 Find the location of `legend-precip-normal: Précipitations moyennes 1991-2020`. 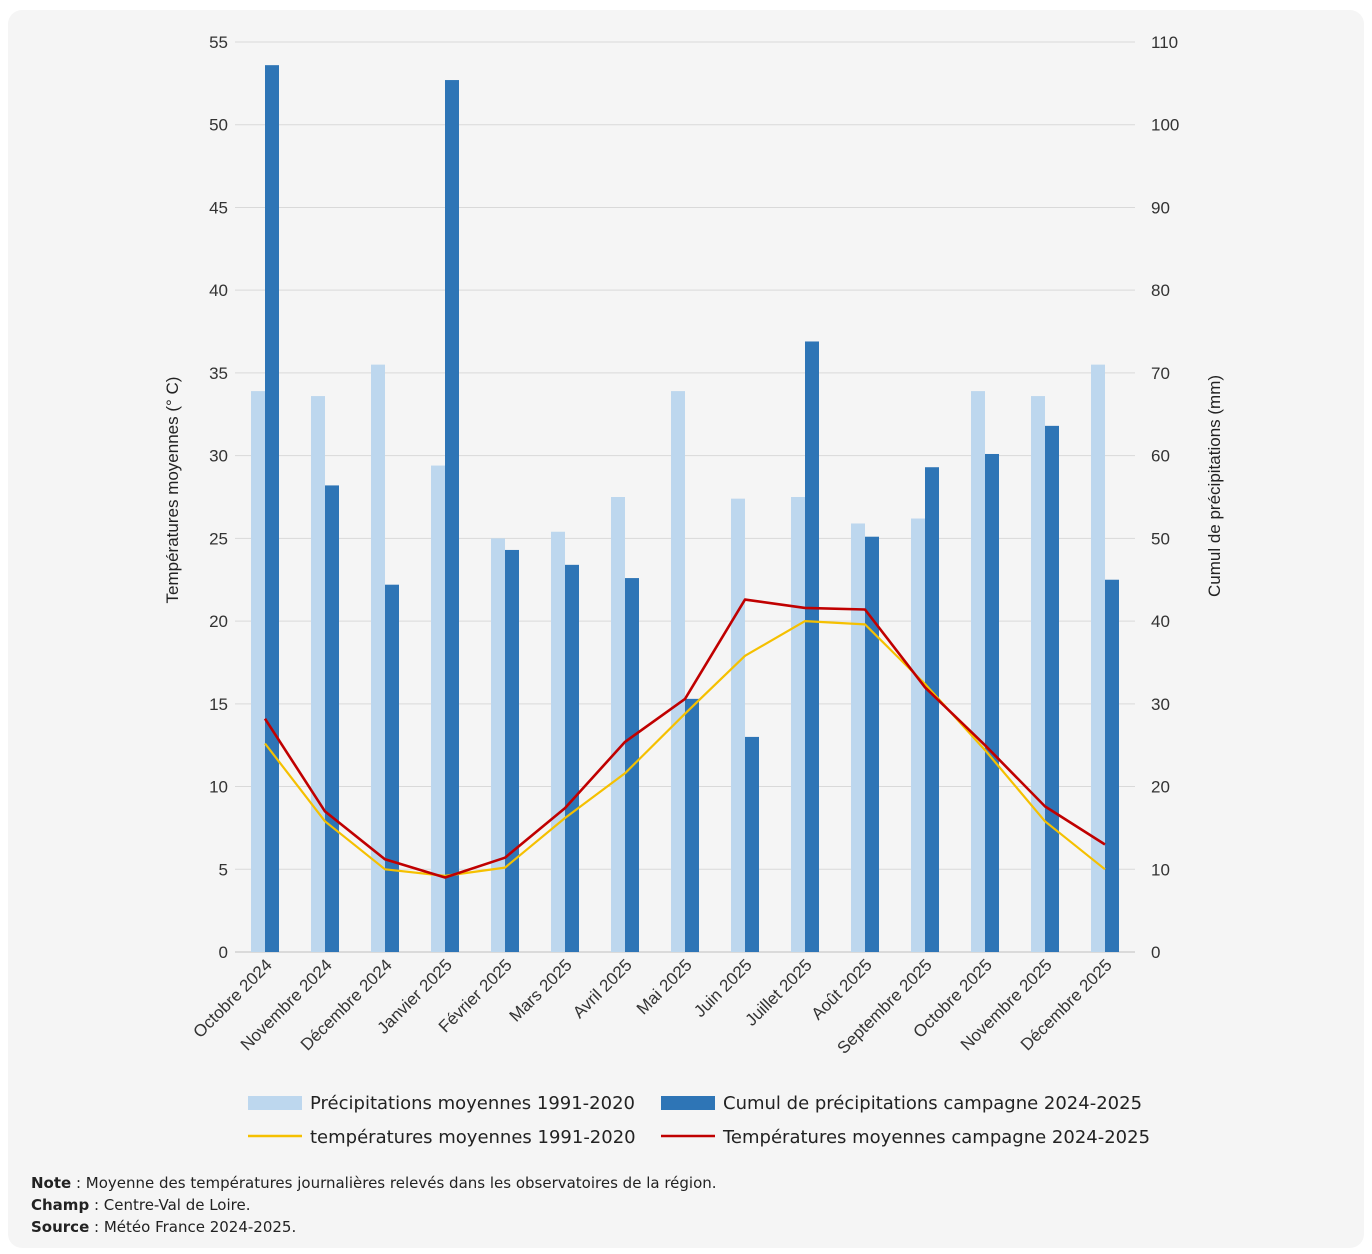

legend-precip-normal: Précipitations moyennes 1991-2020 is located at coordinates (441, 1103).